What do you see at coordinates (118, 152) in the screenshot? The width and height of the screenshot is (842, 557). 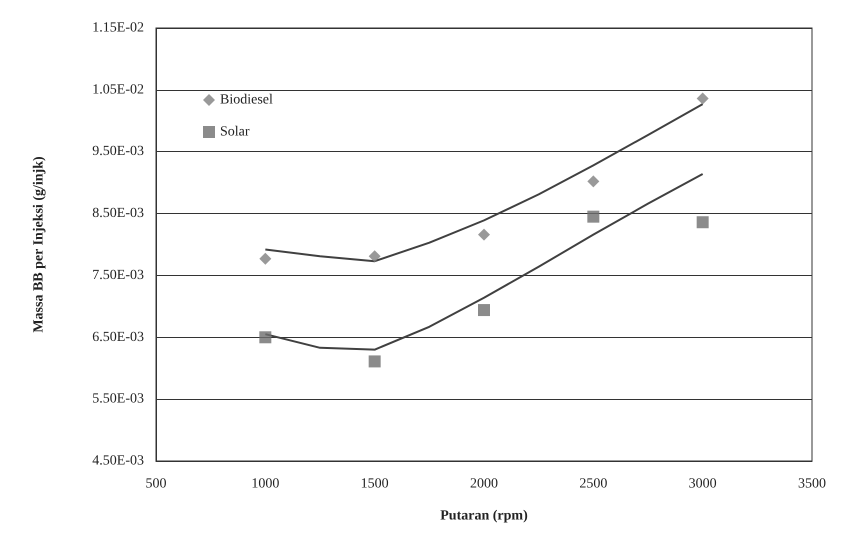 I see `y-tick-label: 9.50E-03` at bounding box center [118, 152].